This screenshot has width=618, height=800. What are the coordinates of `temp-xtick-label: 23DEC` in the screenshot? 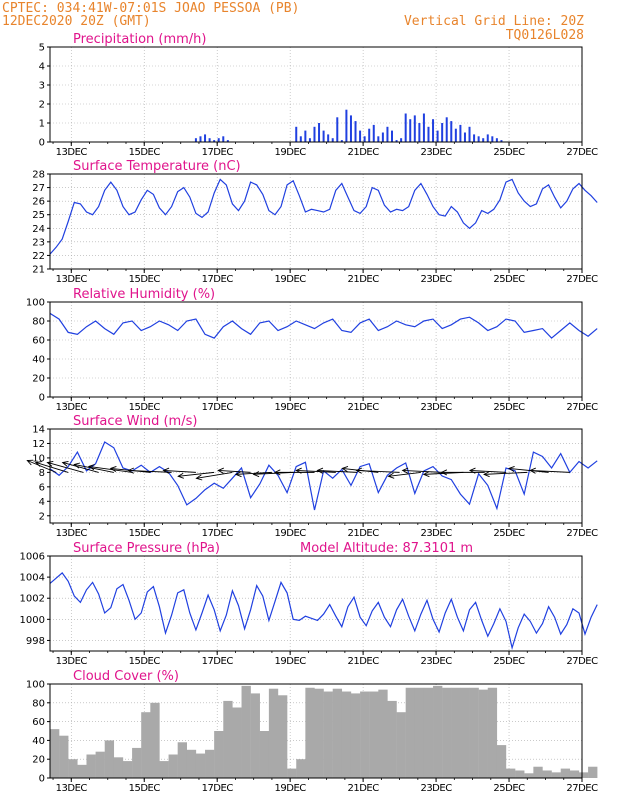 It's located at (436, 279).